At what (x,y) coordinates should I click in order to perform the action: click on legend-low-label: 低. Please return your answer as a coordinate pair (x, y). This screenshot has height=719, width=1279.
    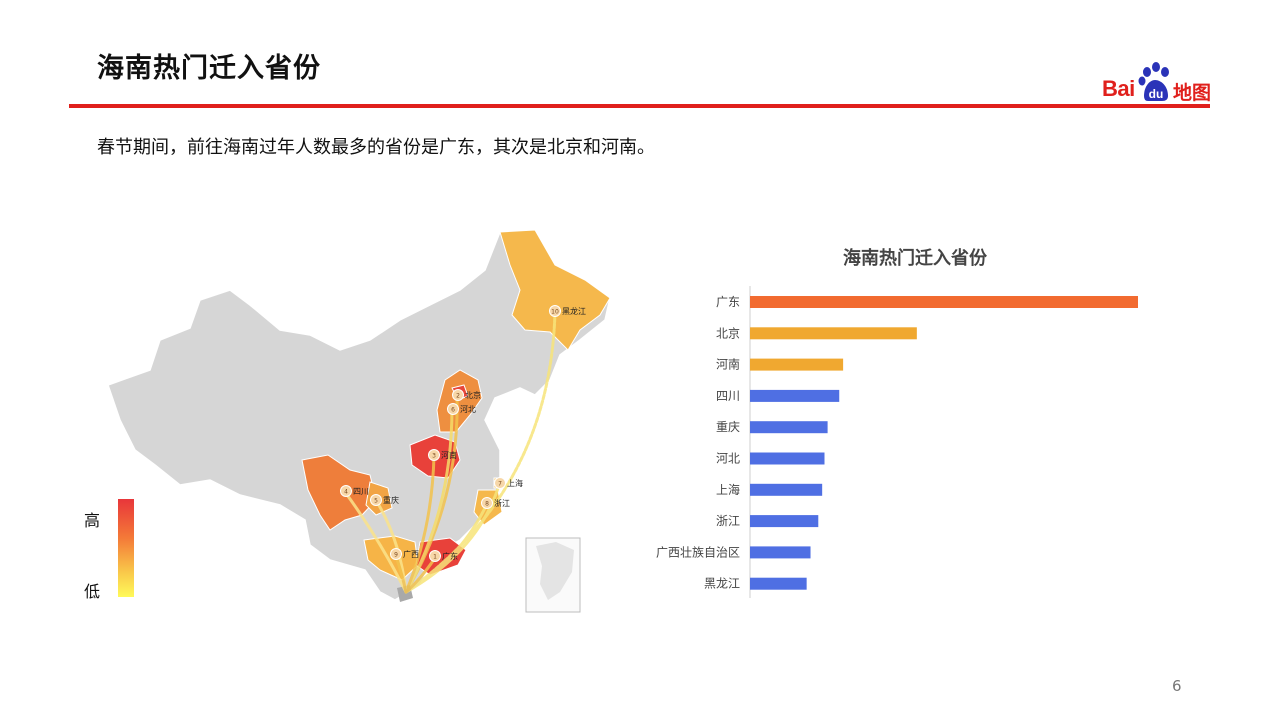
    Looking at the image, I should click on (92, 591).